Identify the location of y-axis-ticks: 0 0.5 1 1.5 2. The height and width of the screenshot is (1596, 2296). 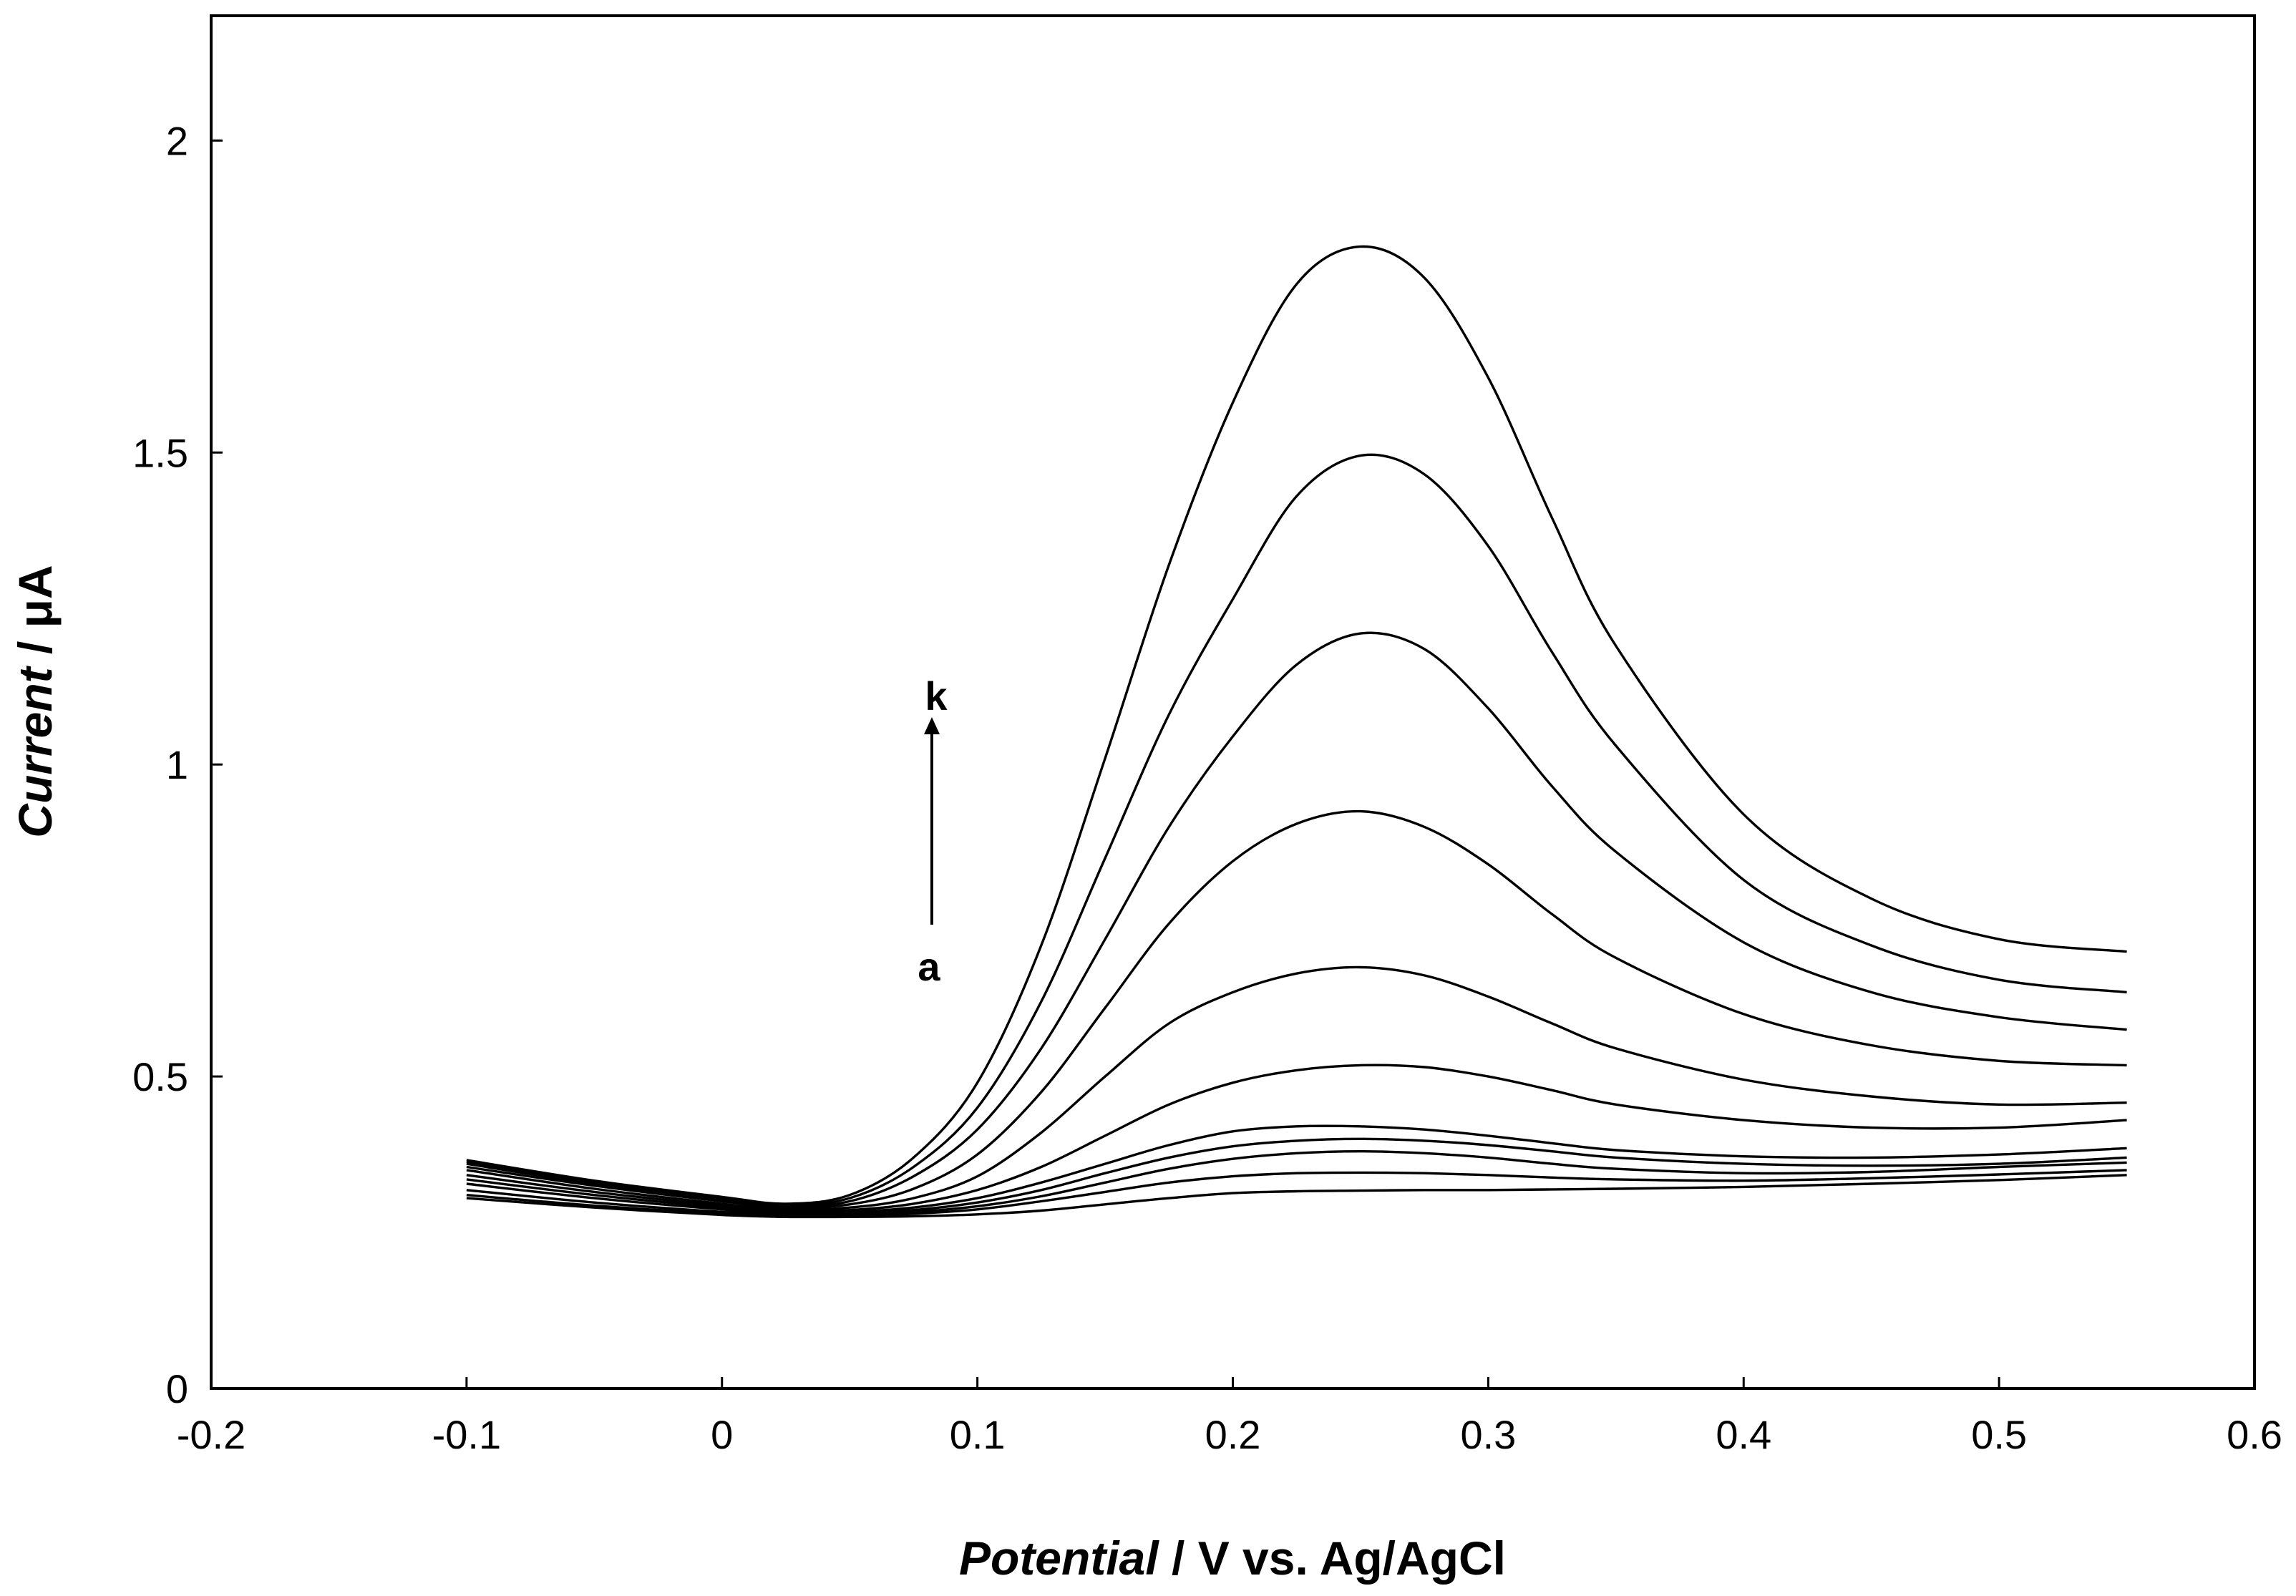
(178, 765).